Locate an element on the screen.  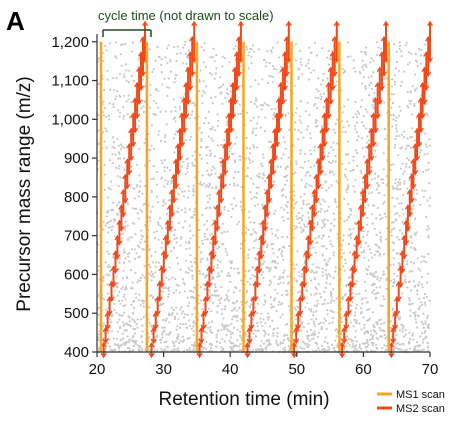
legend: MS1 scan MS2 scan is located at coordinates (411, 402).